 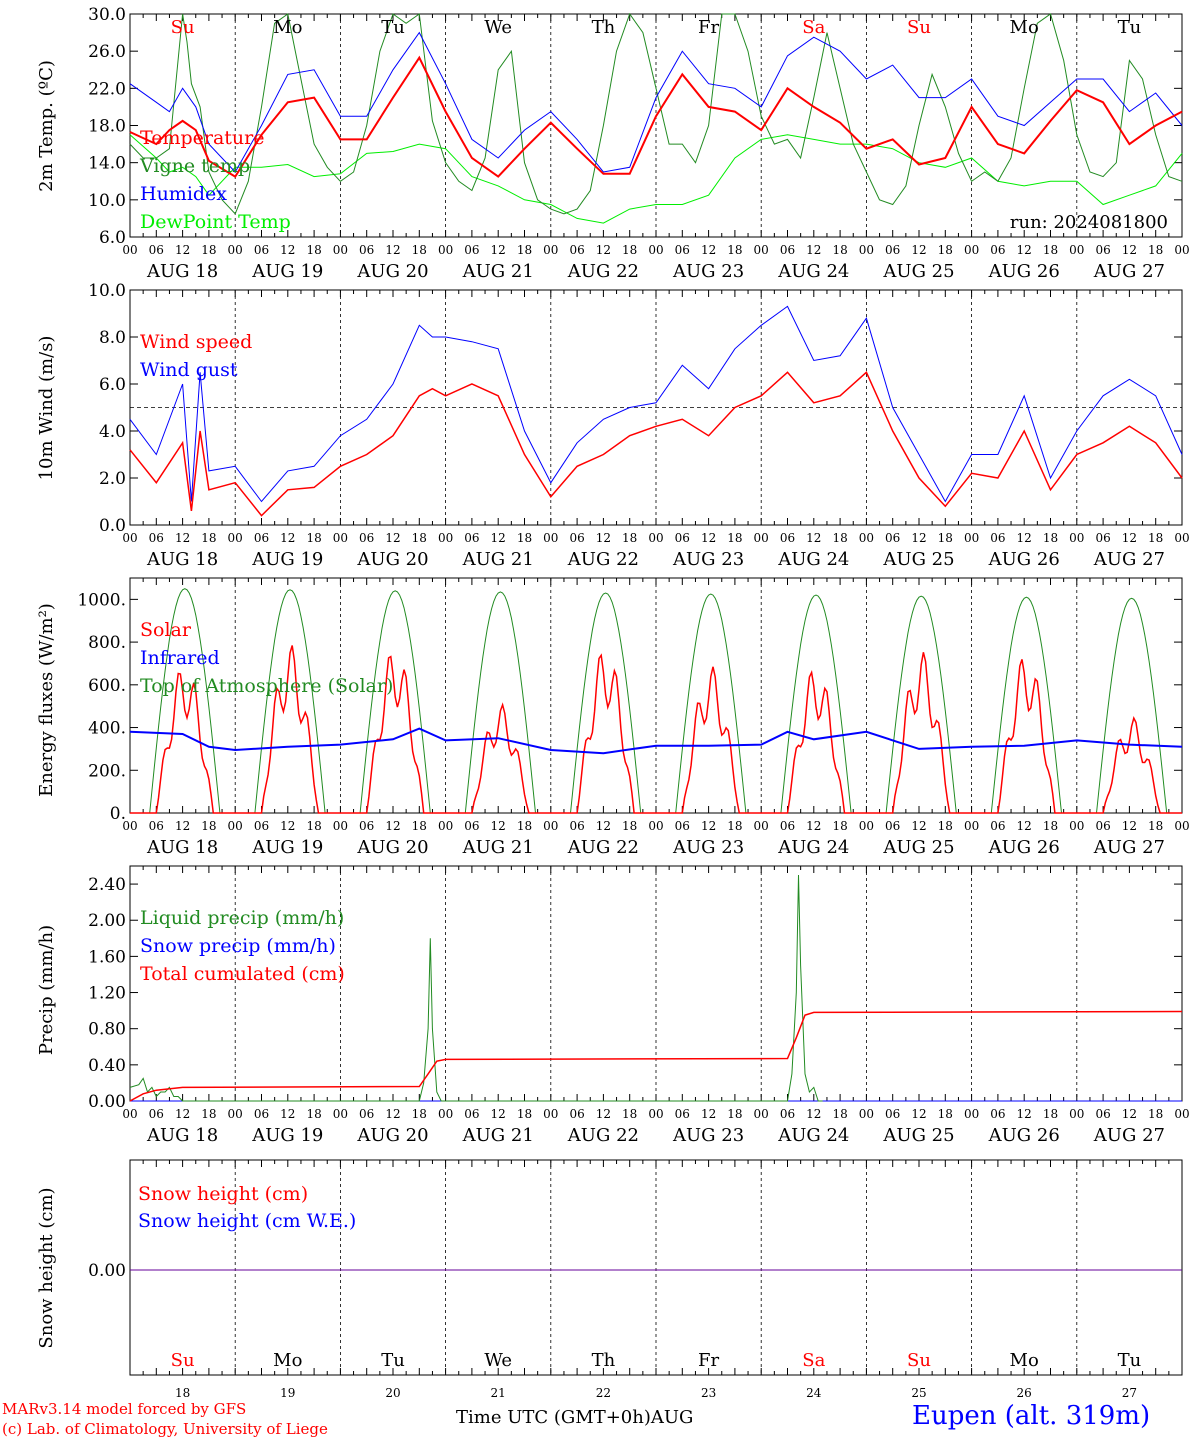 What do you see at coordinates (813, 1360) in the screenshot?
I see `weekday-label: Sa` at bounding box center [813, 1360].